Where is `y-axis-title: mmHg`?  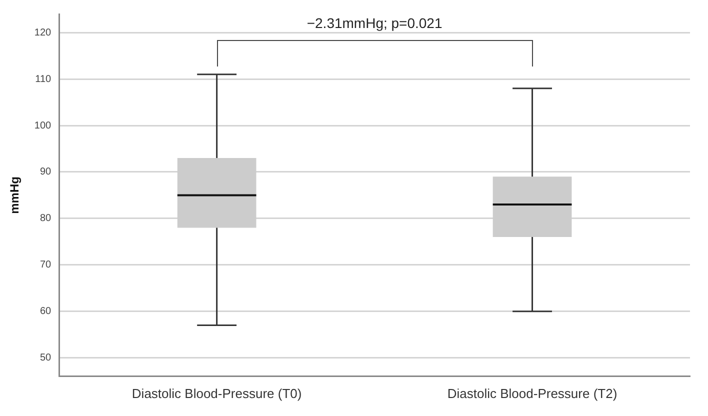
y-axis-title: mmHg is located at coordinates (15, 195).